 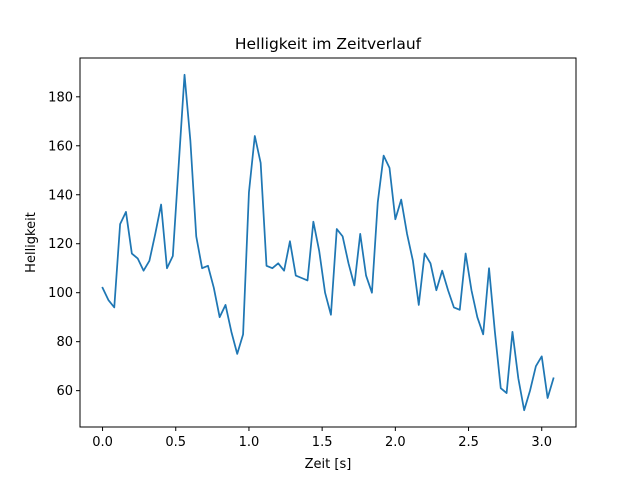 What do you see at coordinates (249, 442) in the screenshot?
I see `x-tick-label: 1.0` at bounding box center [249, 442].